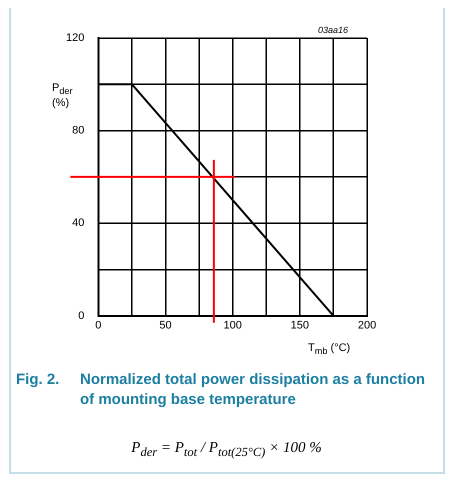 This screenshot has height=498, width=453. What do you see at coordinates (98, 325) in the screenshot?
I see `x-tick-label: 0` at bounding box center [98, 325].